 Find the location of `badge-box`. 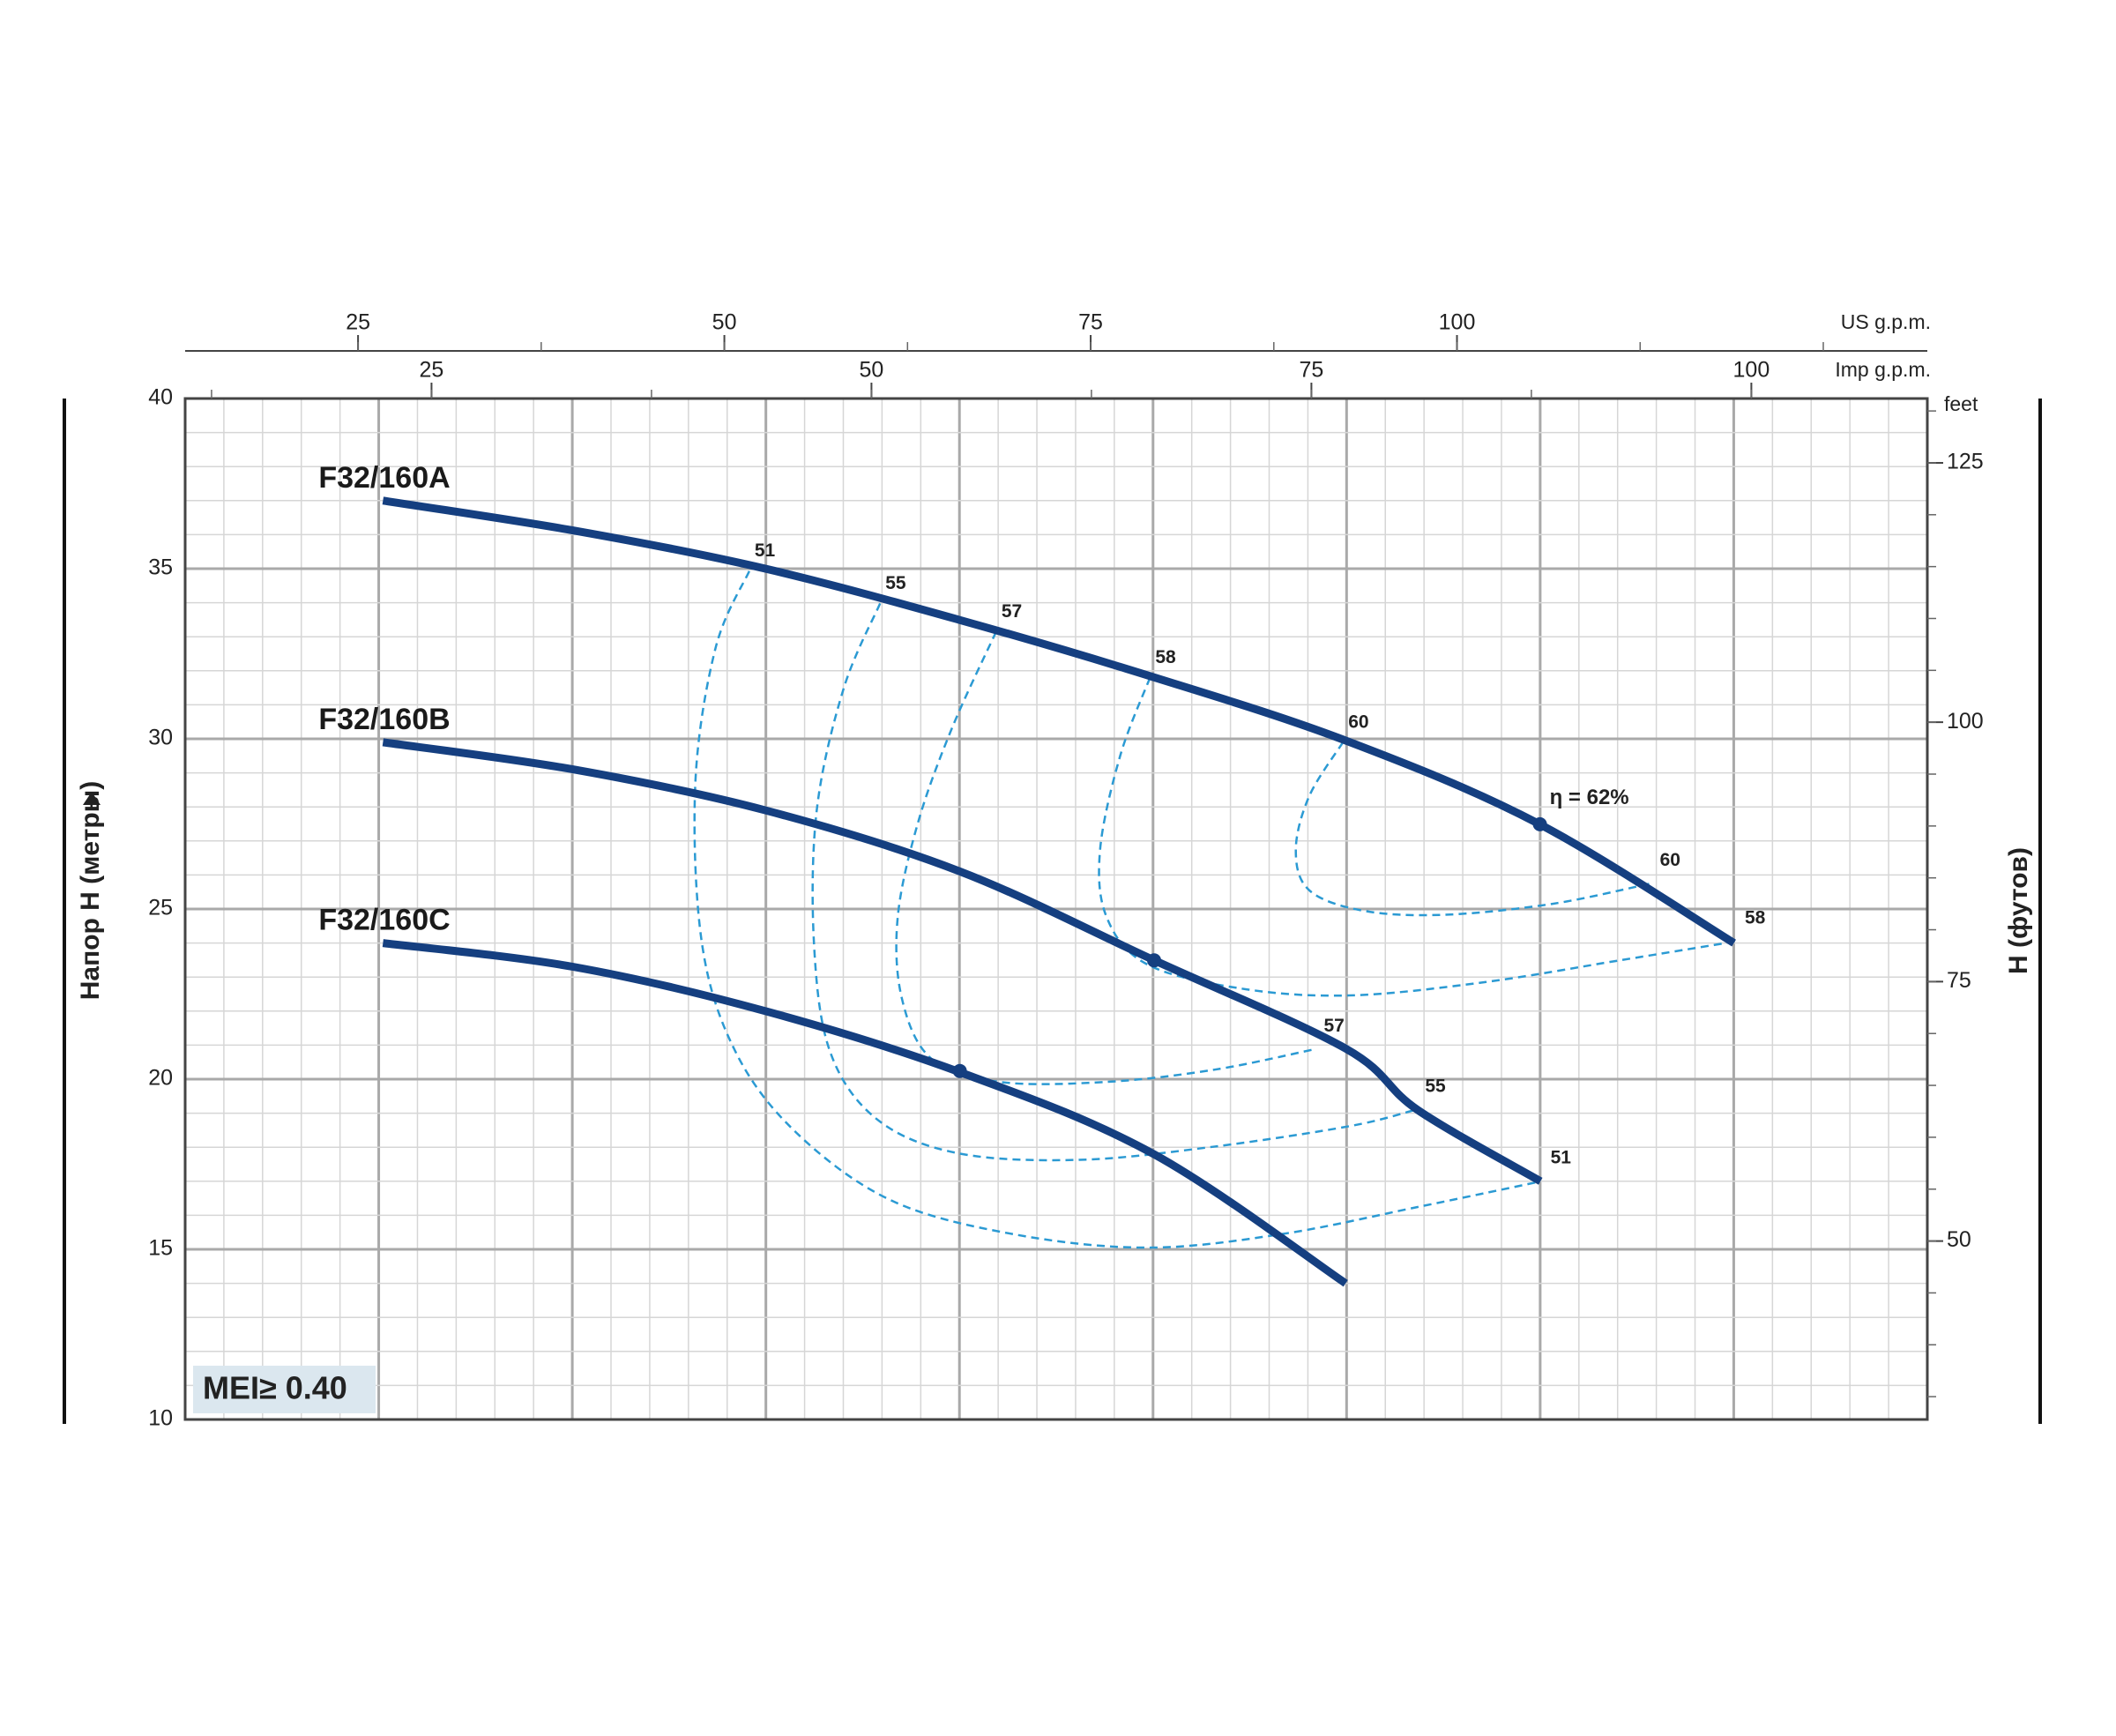

badge-box is located at coordinates (284, 1389).